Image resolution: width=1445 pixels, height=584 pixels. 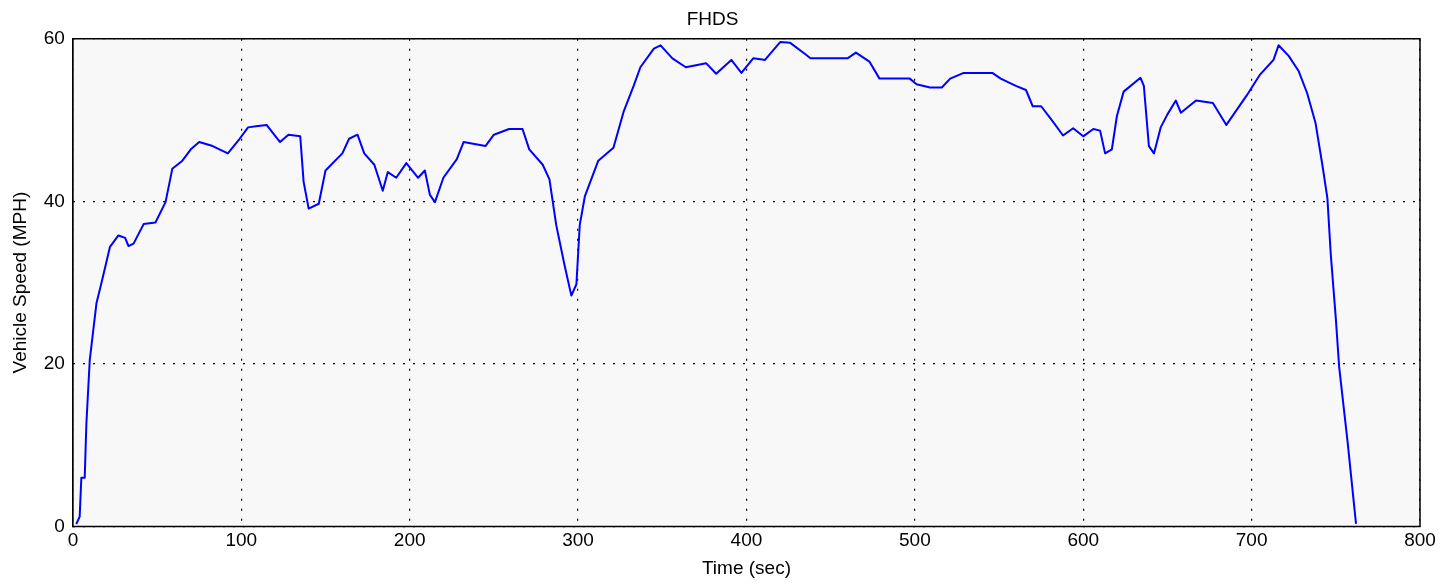 I want to click on chart-title: FHDS, so click(x=712, y=18).